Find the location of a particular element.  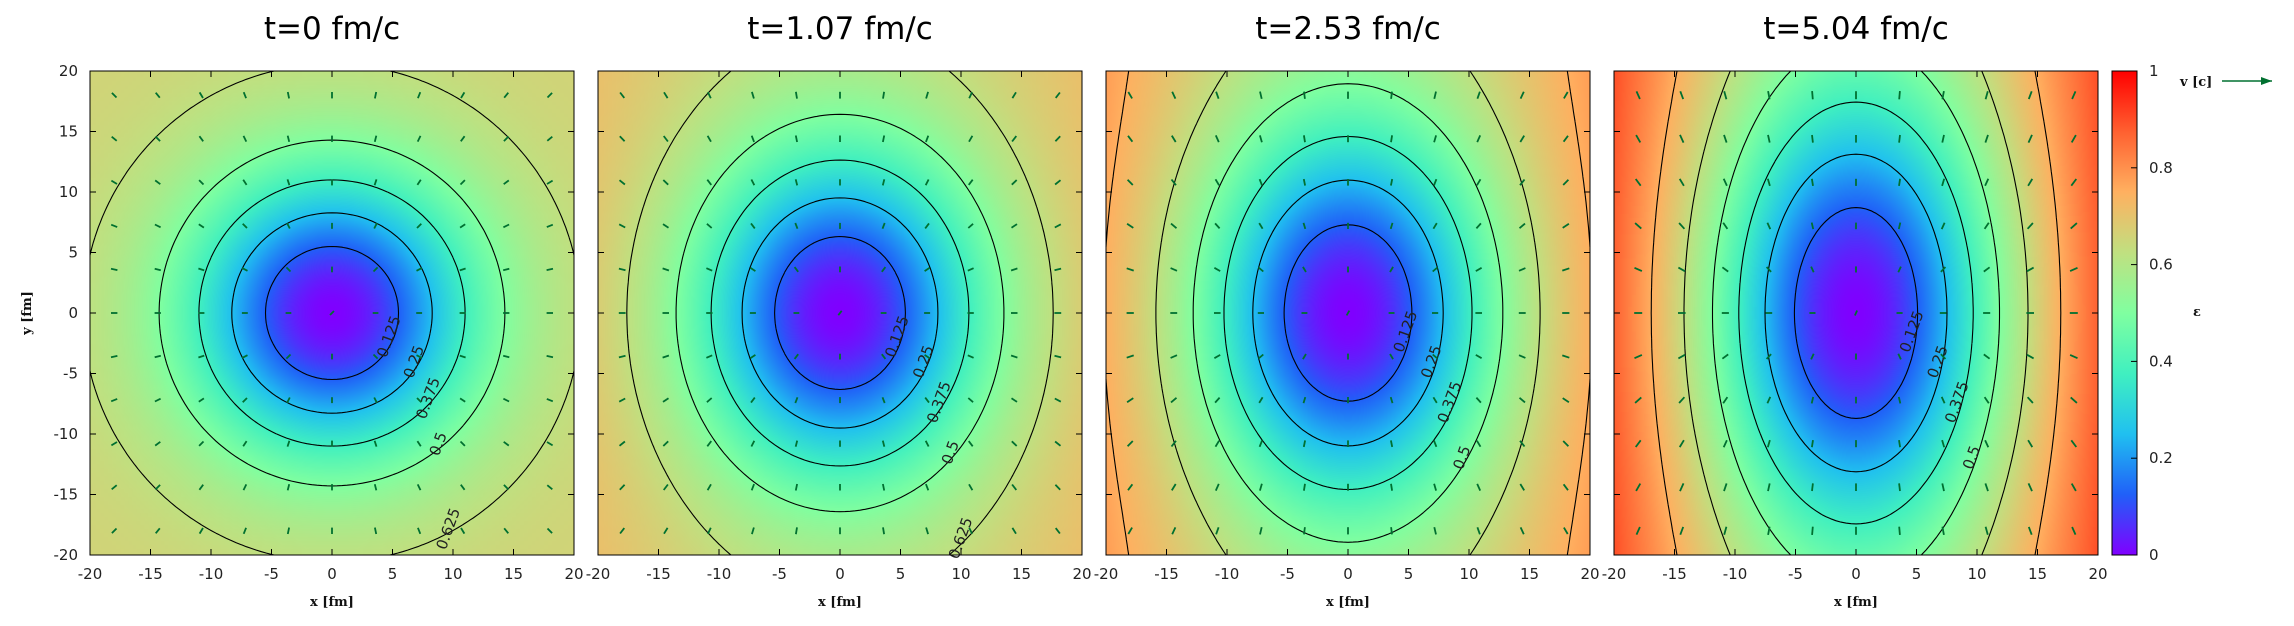

y-tick-label: -5 is located at coordinates (70, 374).